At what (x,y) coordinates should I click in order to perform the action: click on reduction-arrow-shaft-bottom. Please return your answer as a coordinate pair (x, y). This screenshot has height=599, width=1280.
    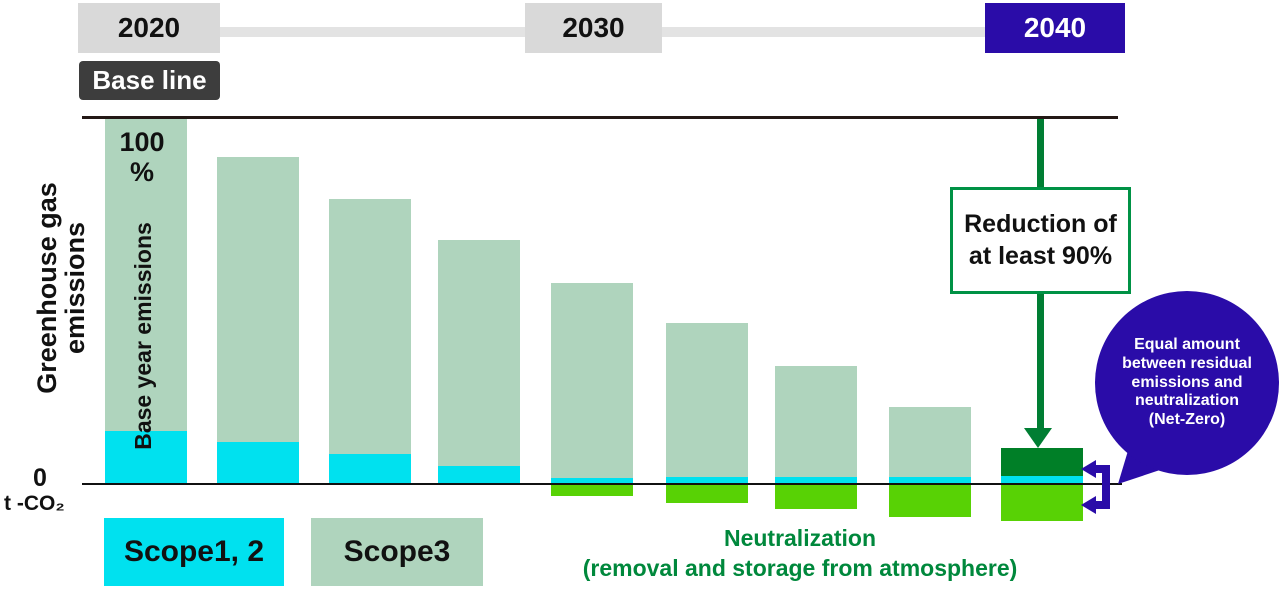
    Looking at the image, I should click on (1040, 361).